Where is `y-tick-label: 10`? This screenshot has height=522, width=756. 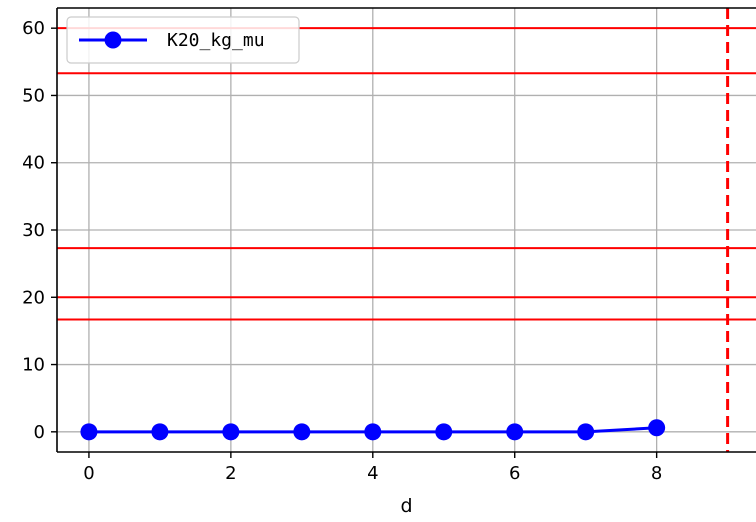
y-tick-label: 10 is located at coordinates (33, 365).